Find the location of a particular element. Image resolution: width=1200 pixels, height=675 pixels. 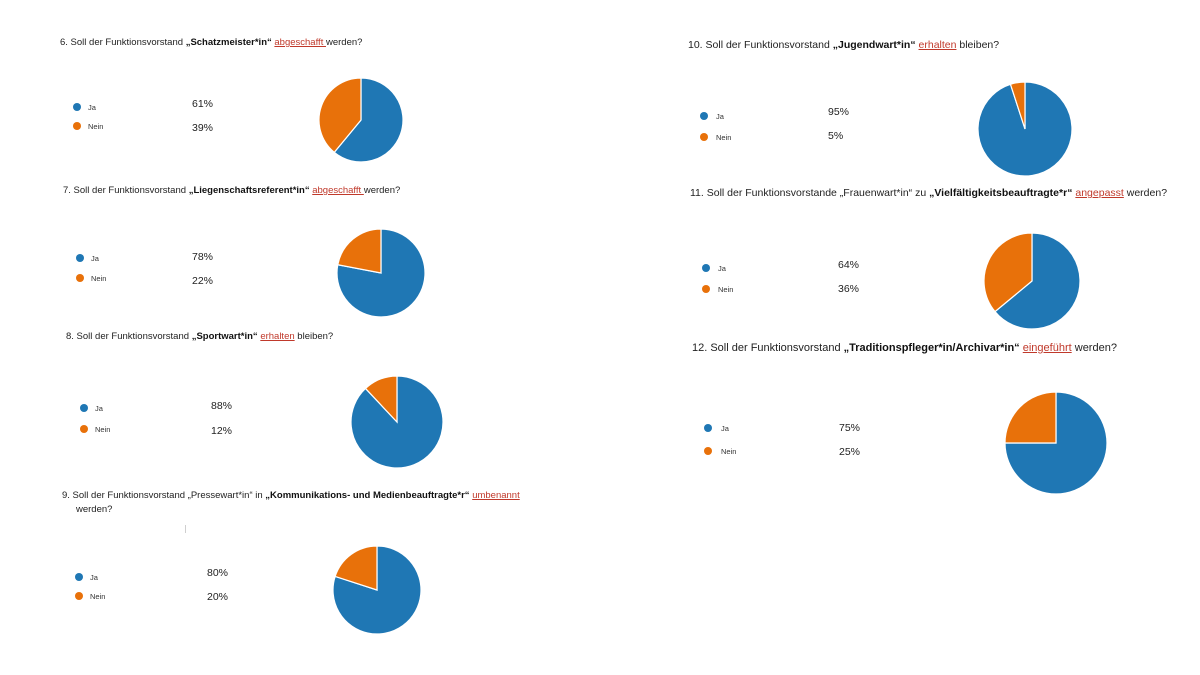

percent-nein: 39% is located at coordinates (203, 128).